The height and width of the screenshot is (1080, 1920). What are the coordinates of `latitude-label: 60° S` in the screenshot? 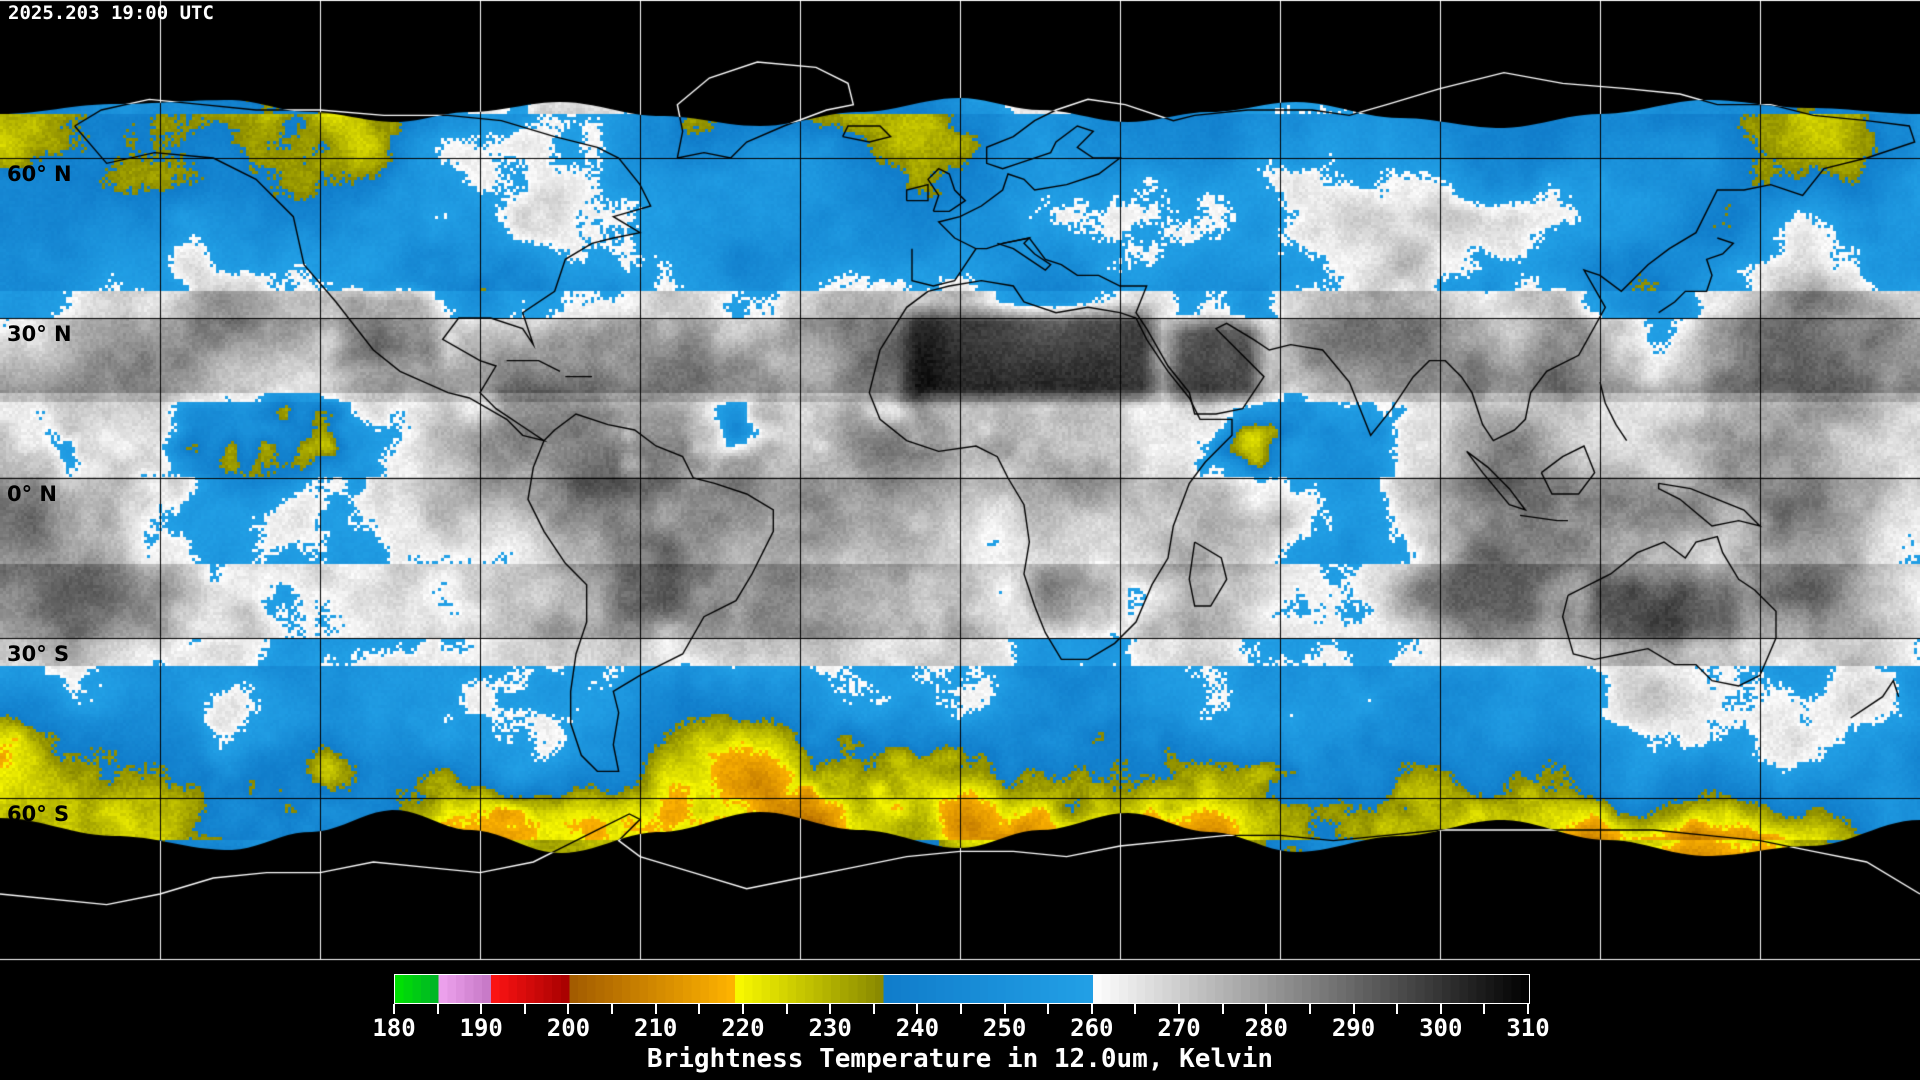 It's located at (38, 813).